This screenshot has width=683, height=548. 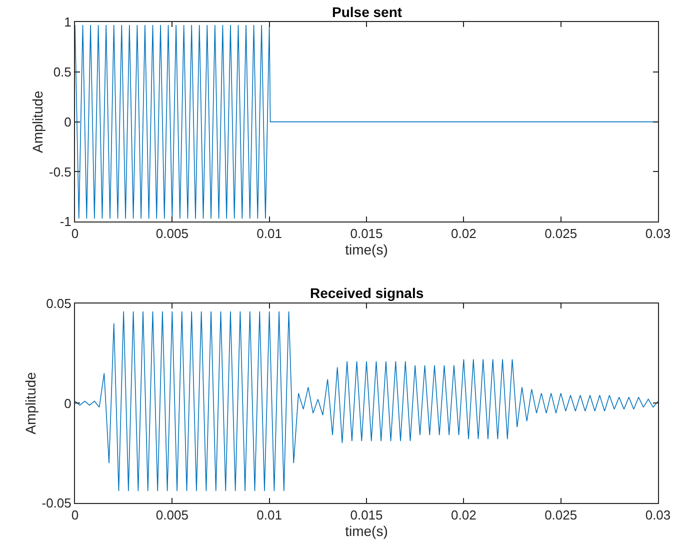 I want to click on y-tick-label: -0.05, so click(x=57, y=503).